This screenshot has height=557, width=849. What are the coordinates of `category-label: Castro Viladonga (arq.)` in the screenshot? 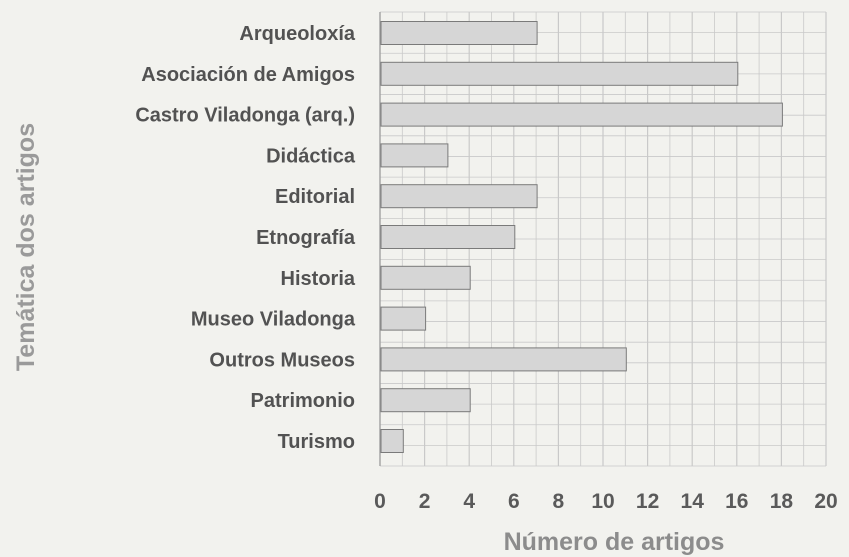 It's located at (245, 116).